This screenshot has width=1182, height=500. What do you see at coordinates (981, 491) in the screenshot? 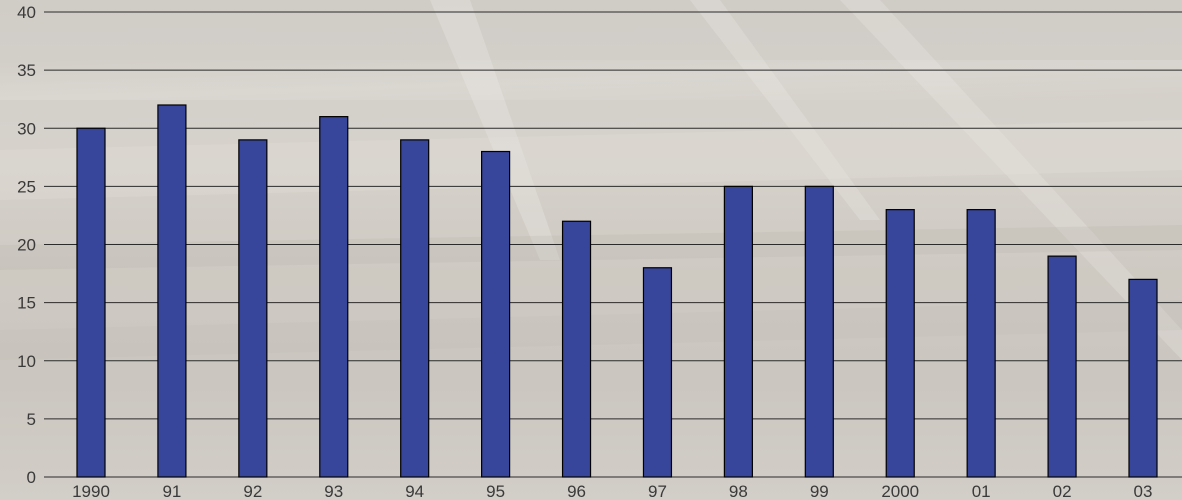
I see `x-tick-label: 01` at bounding box center [981, 491].